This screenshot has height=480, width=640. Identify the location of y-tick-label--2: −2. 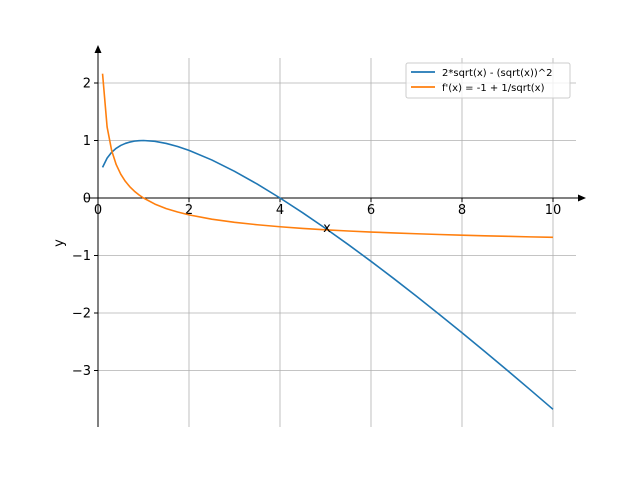
(81, 314).